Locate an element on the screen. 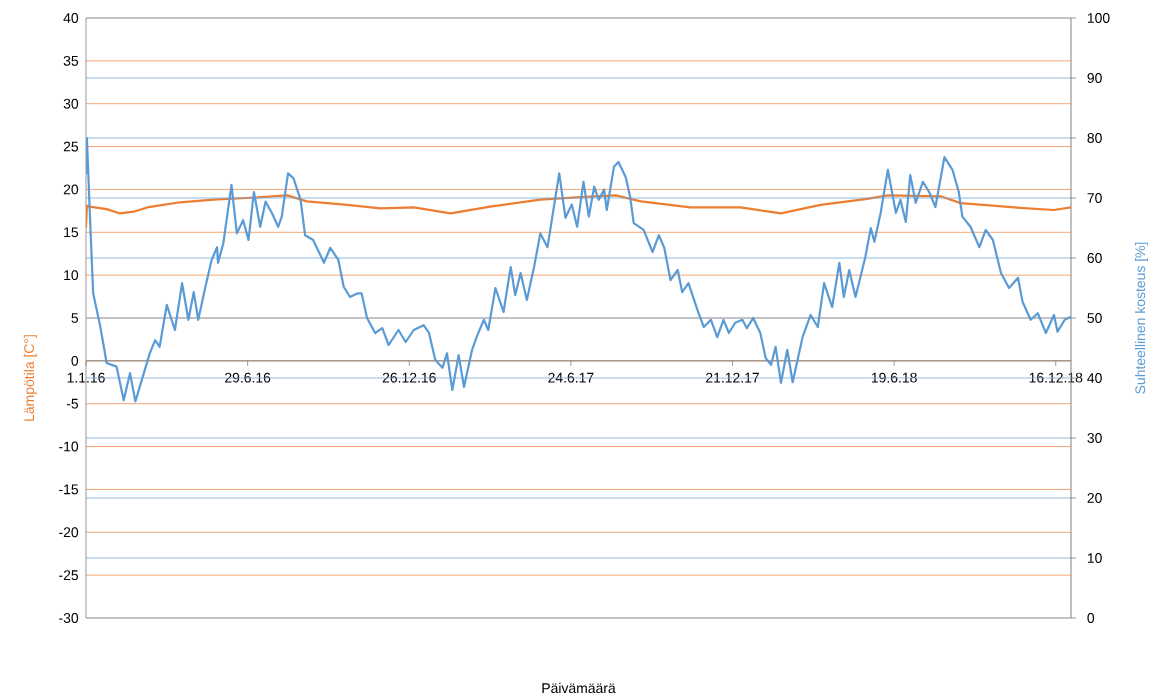 The width and height of the screenshot is (1157, 697). x-tick-label: 1.1.16 is located at coordinates (86, 377).